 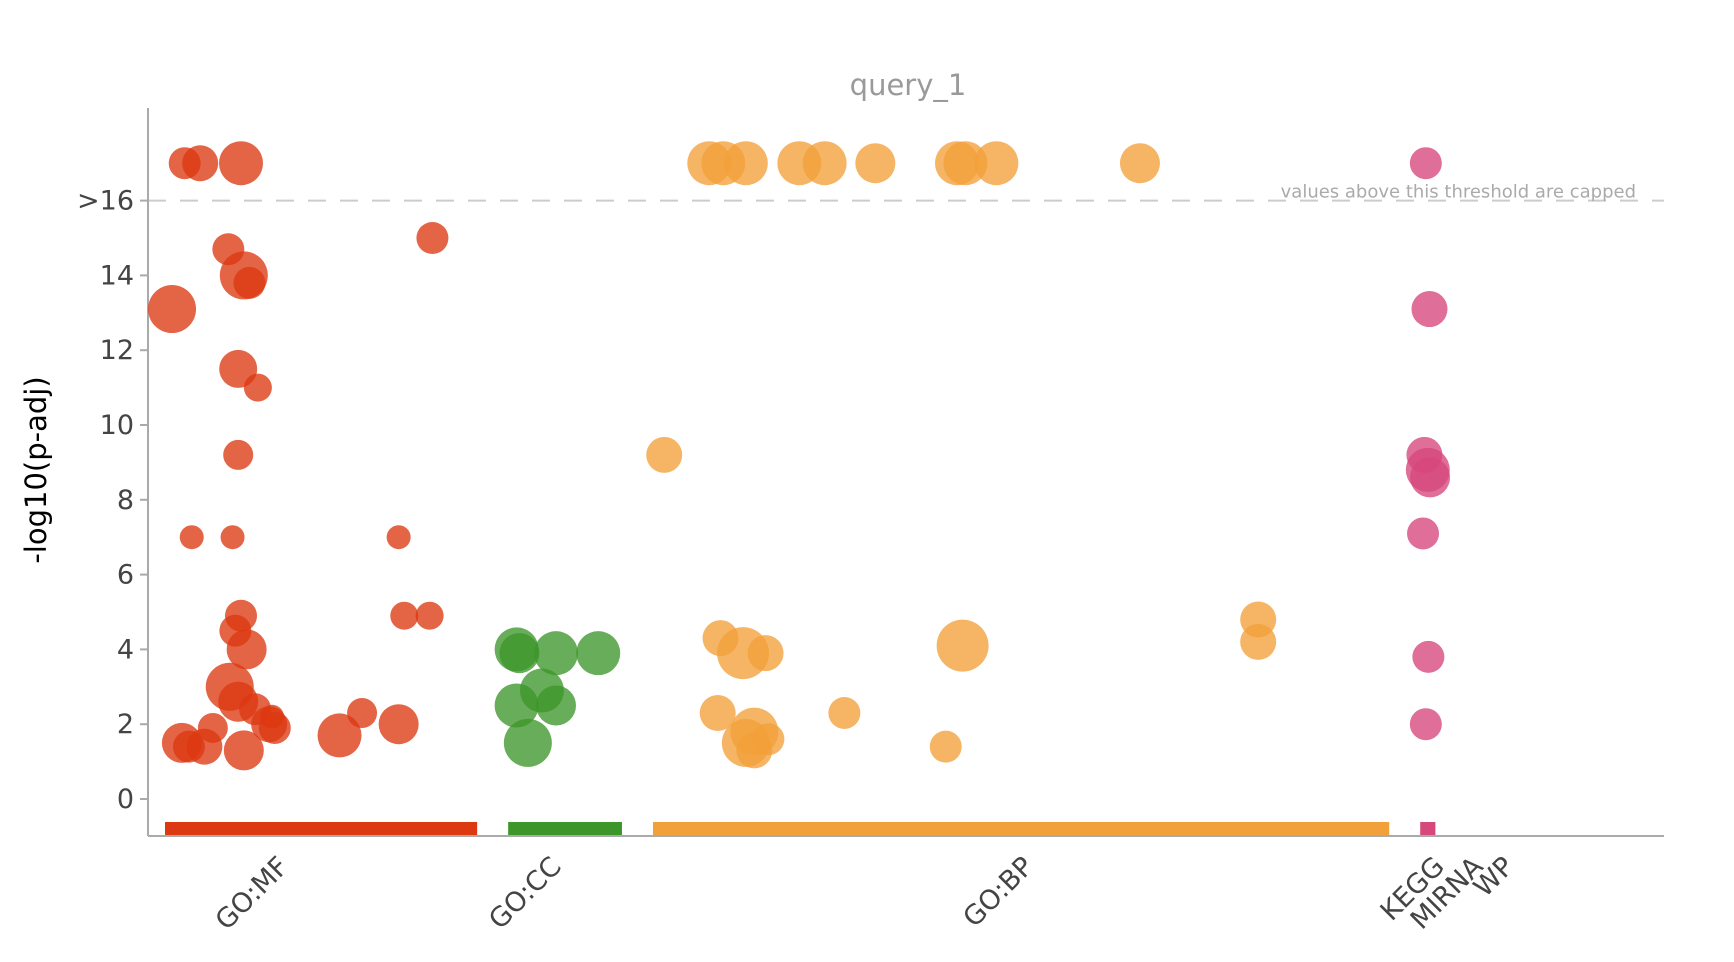 What do you see at coordinates (125, 575) in the screenshot?
I see `y-tick-label: 6` at bounding box center [125, 575].